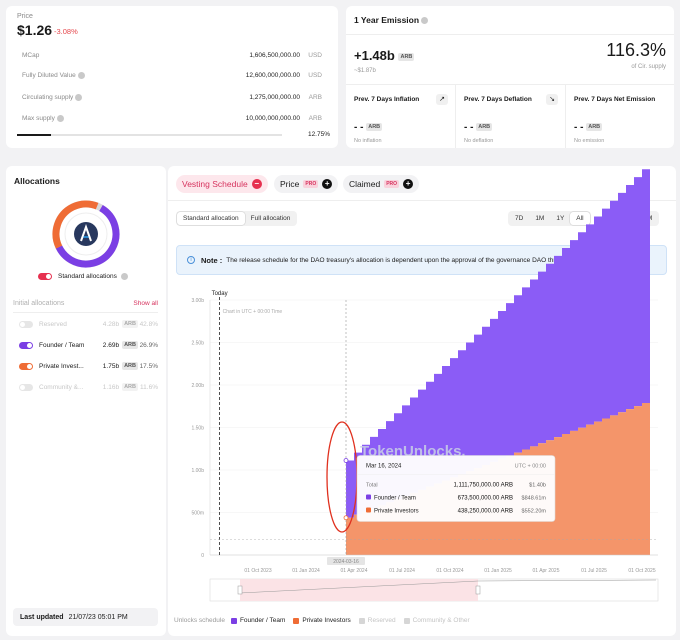  I want to click on donut-founder-arc, so click(86, 234).